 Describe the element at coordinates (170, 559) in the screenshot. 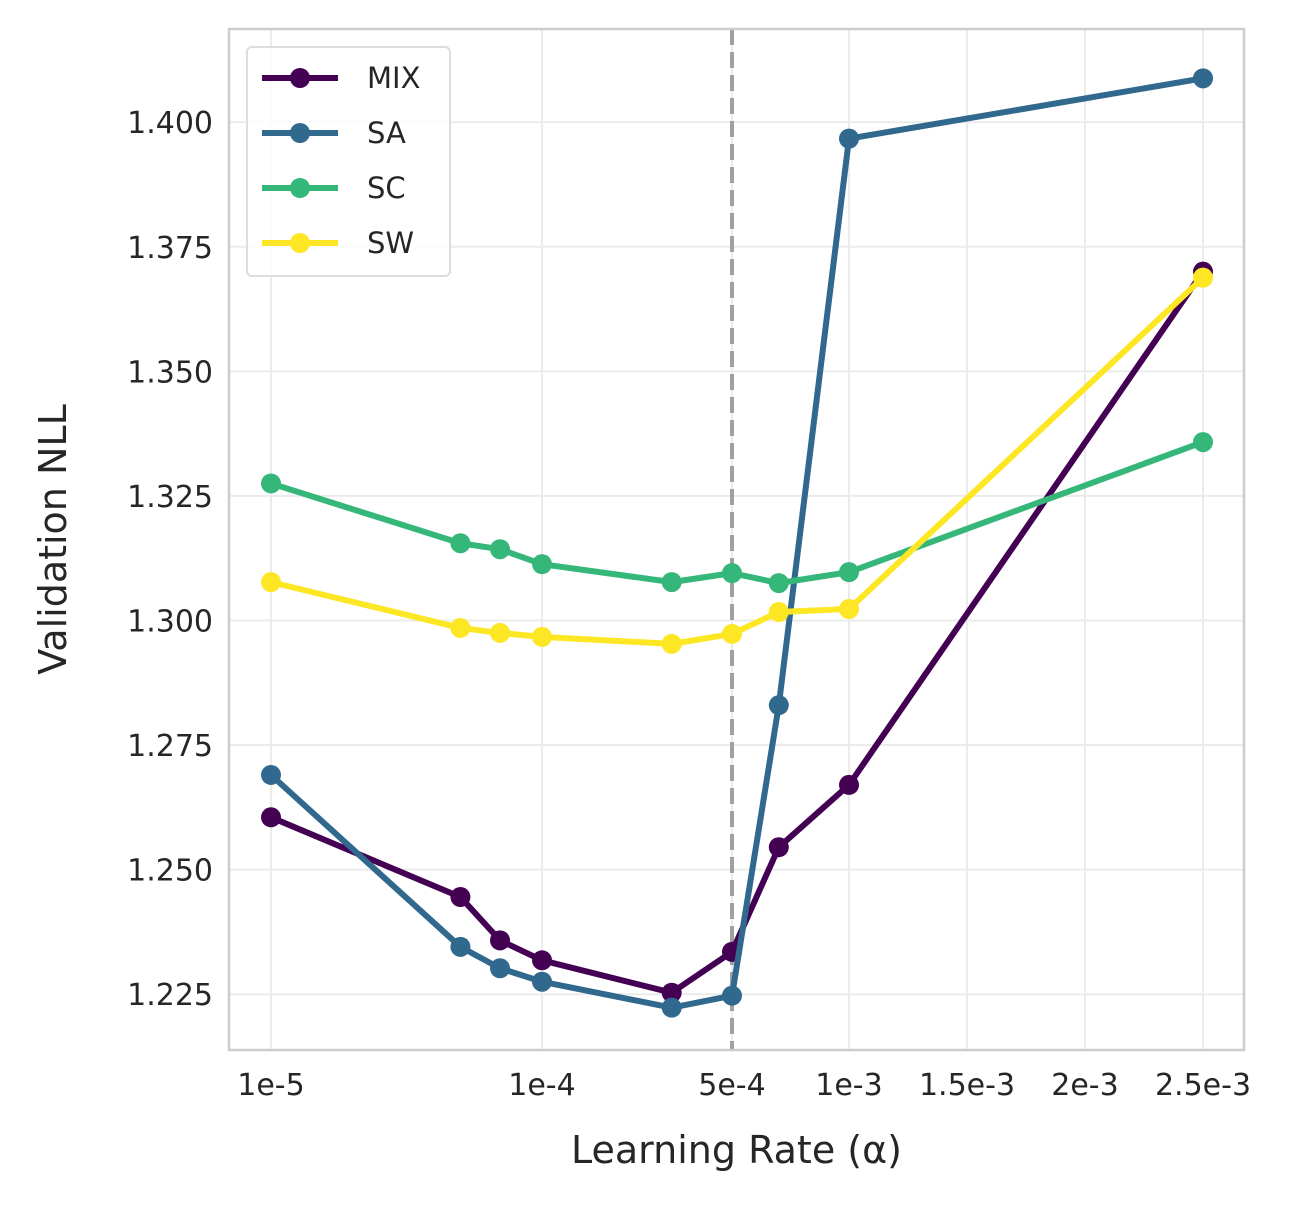

I see `y-tick-labels: 1.225 1.250 1.275 1.300 1.325 1.350 1.375 1.400` at that location.